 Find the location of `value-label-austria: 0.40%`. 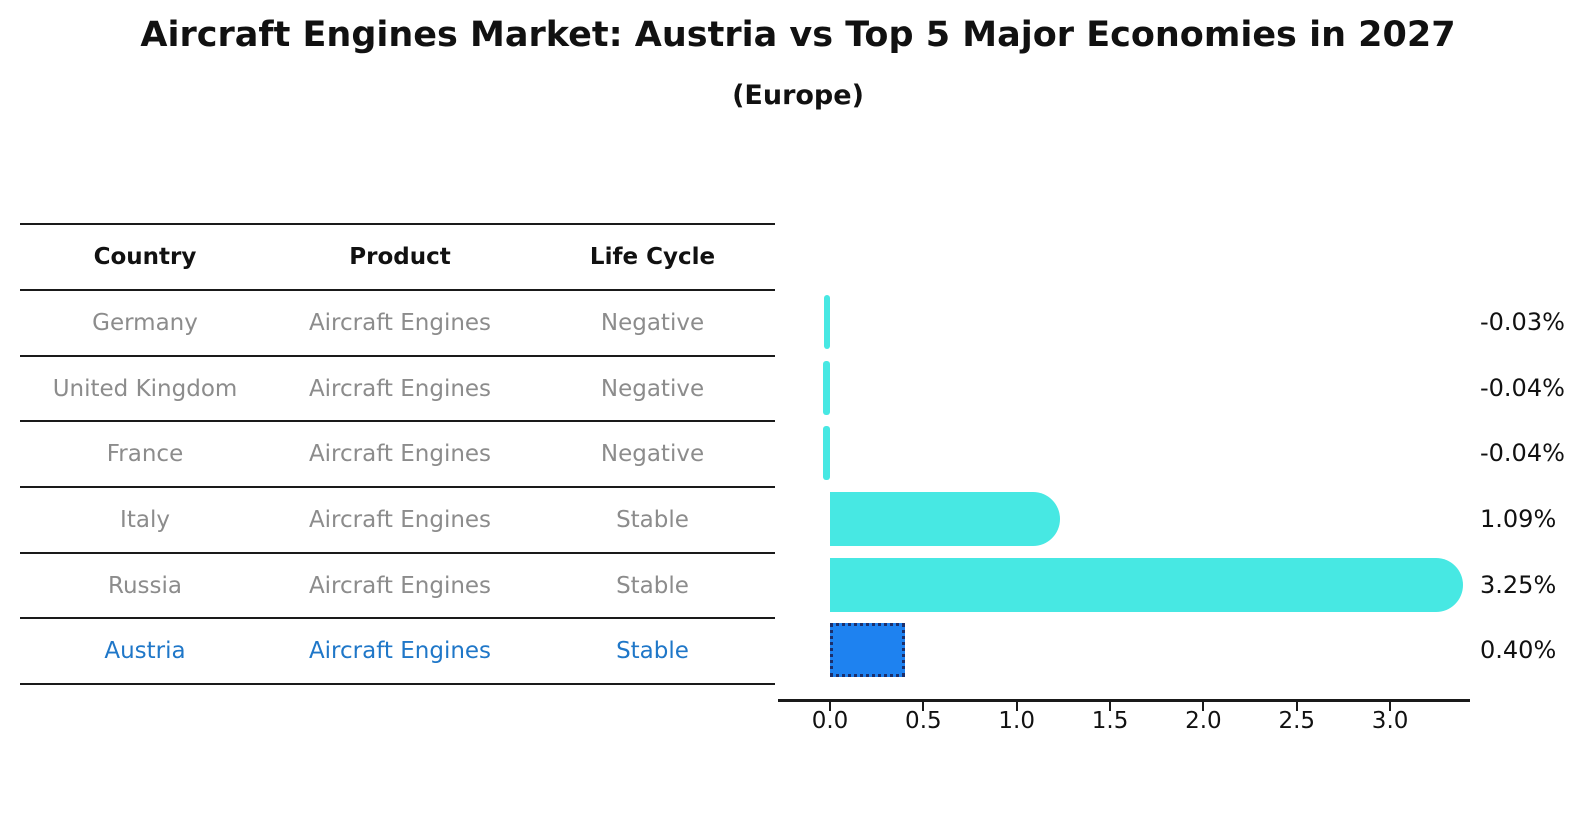

value-label-austria: 0.40% is located at coordinates (1518, 650).